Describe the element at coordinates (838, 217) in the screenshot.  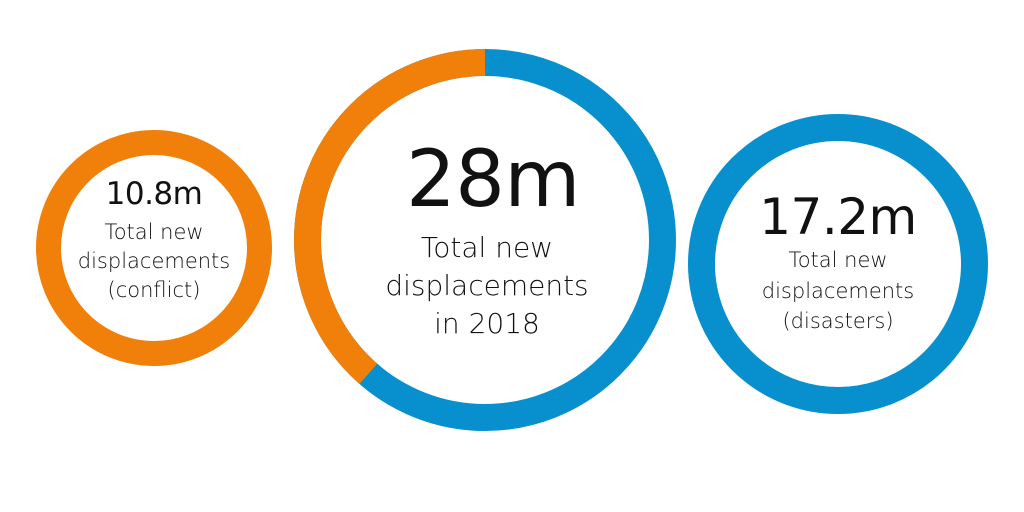
I see `disasters-value: 17.2m` at that location.